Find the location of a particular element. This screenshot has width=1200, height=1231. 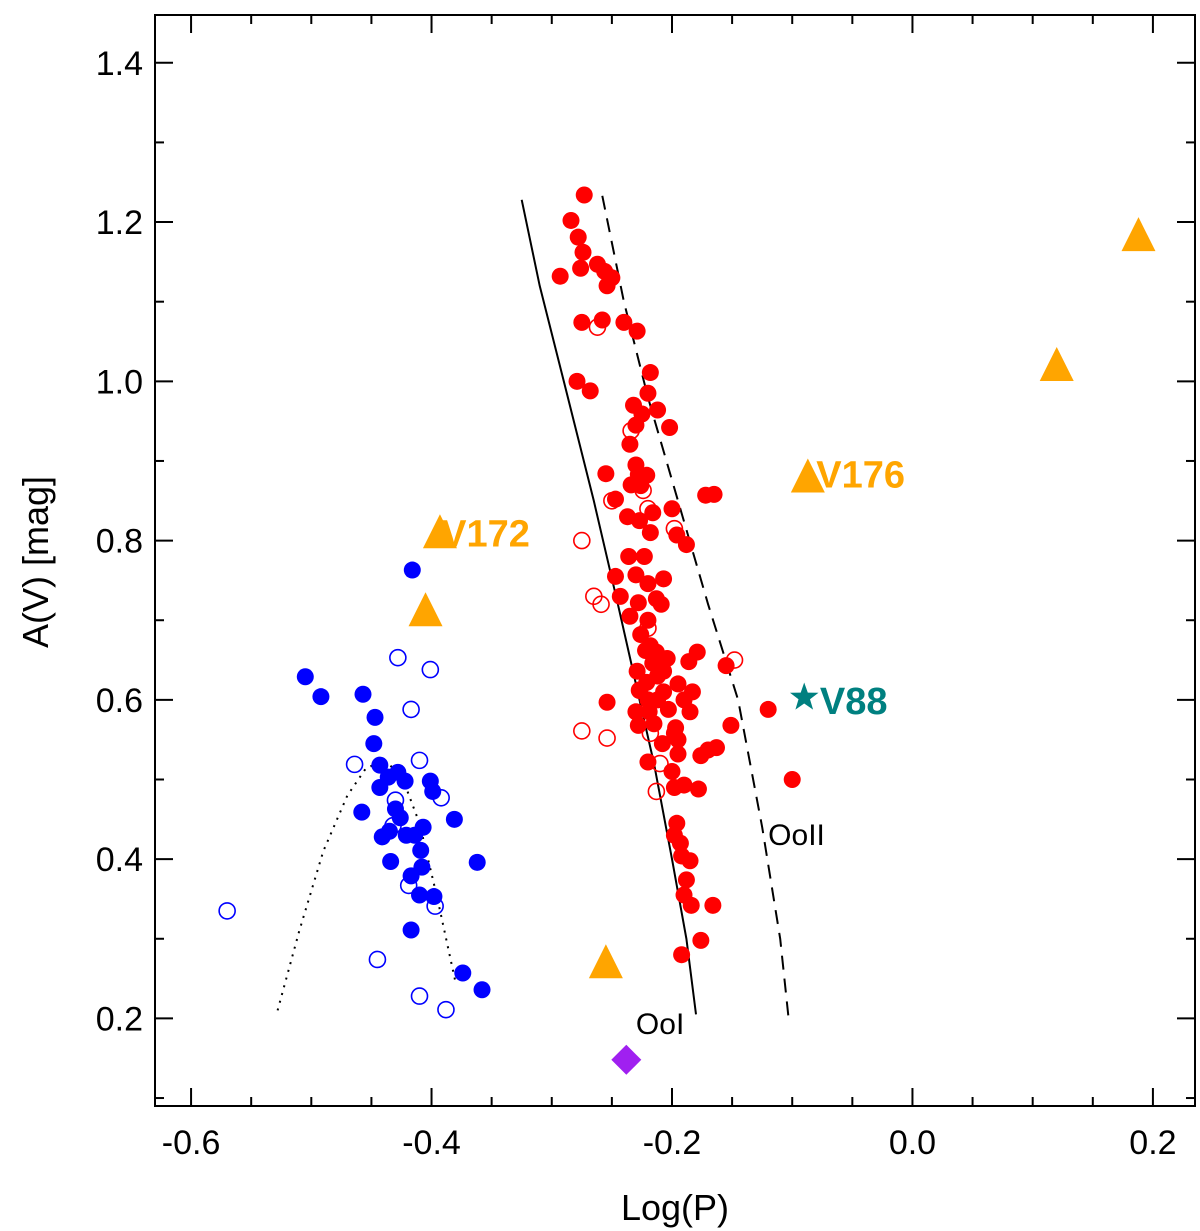

y-tick-label: 0.6 is located at coordinates (119, 701).